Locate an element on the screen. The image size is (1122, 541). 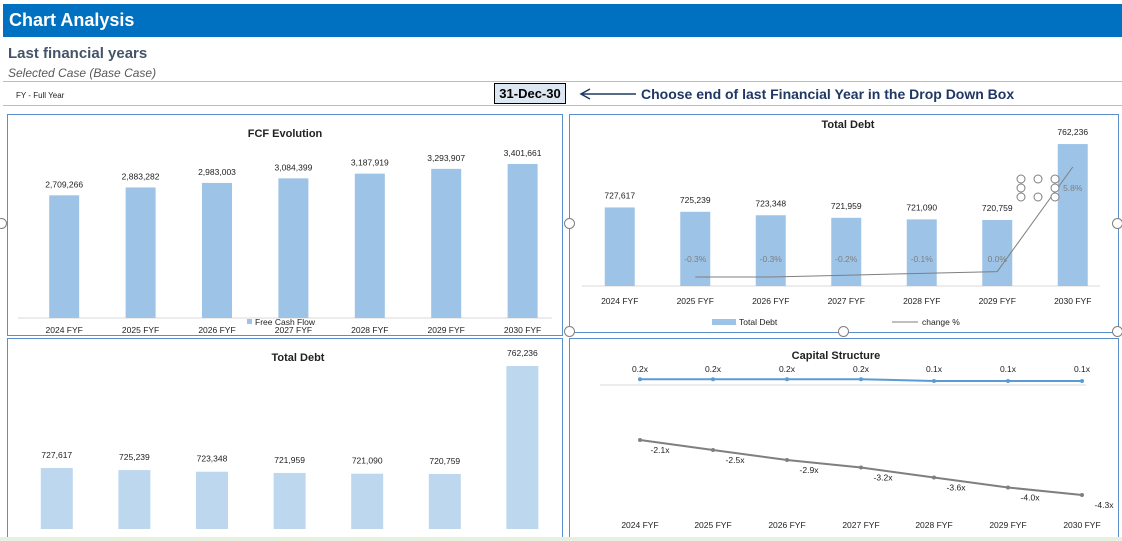
data-label: -4.3x is located at coordinates (1105, 505).